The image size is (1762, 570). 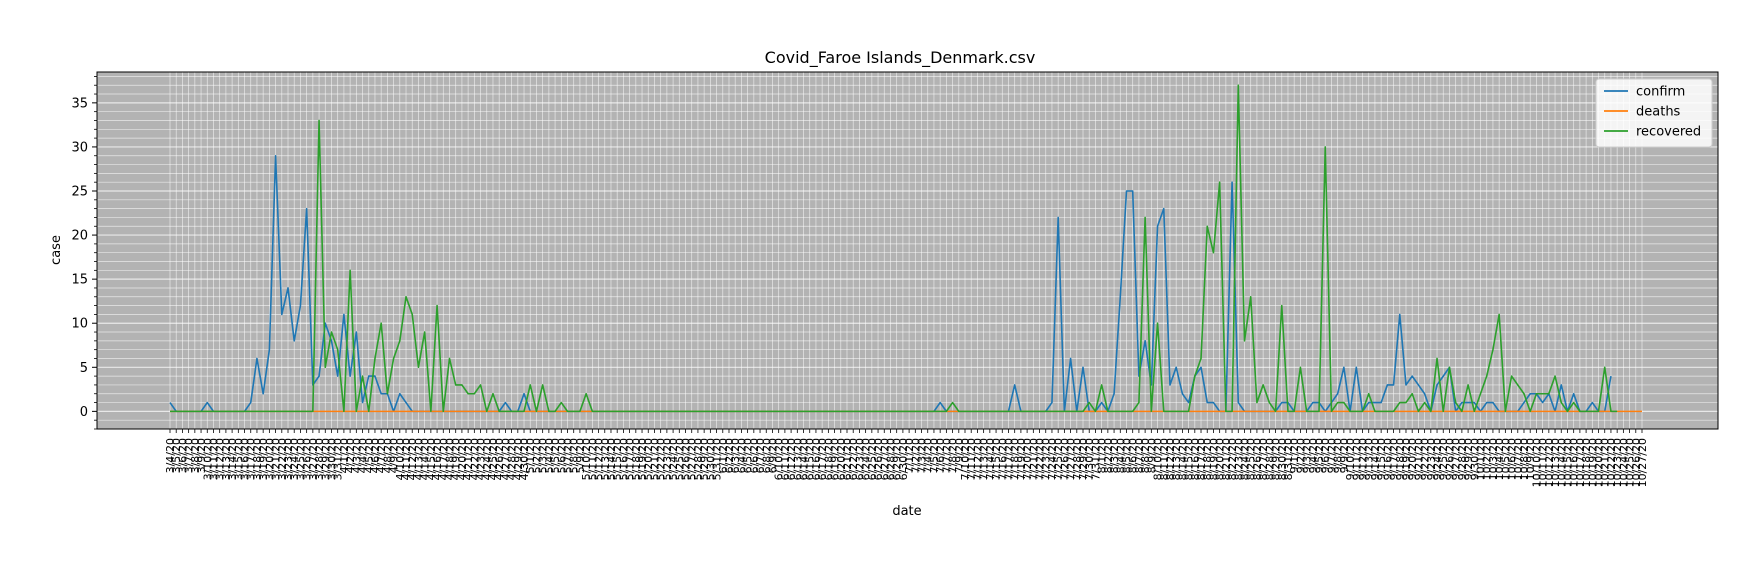 I want to click on x-tick-label: 4/25/20, so click(x=493, y=459).